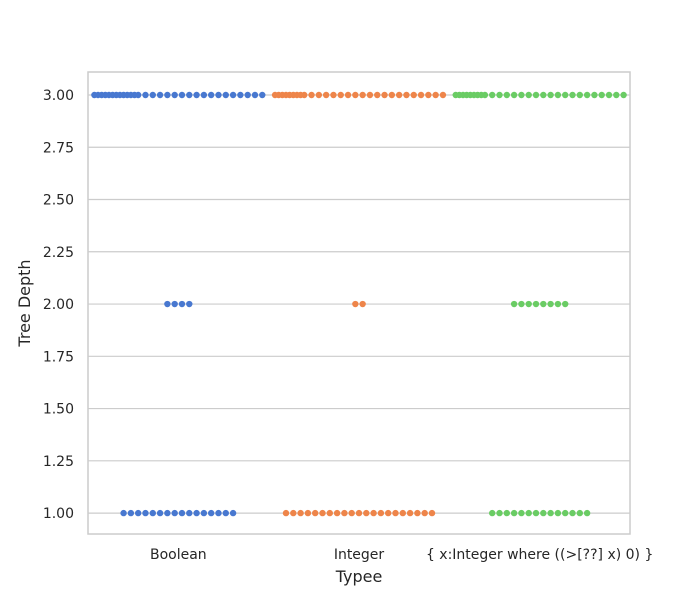 The height and width of the screenshot is (600, 700). What do you see at coordinates (58, 357) in the screenshot?
I see `y-tick-label: 1.75` at bounding box center [58, 357].